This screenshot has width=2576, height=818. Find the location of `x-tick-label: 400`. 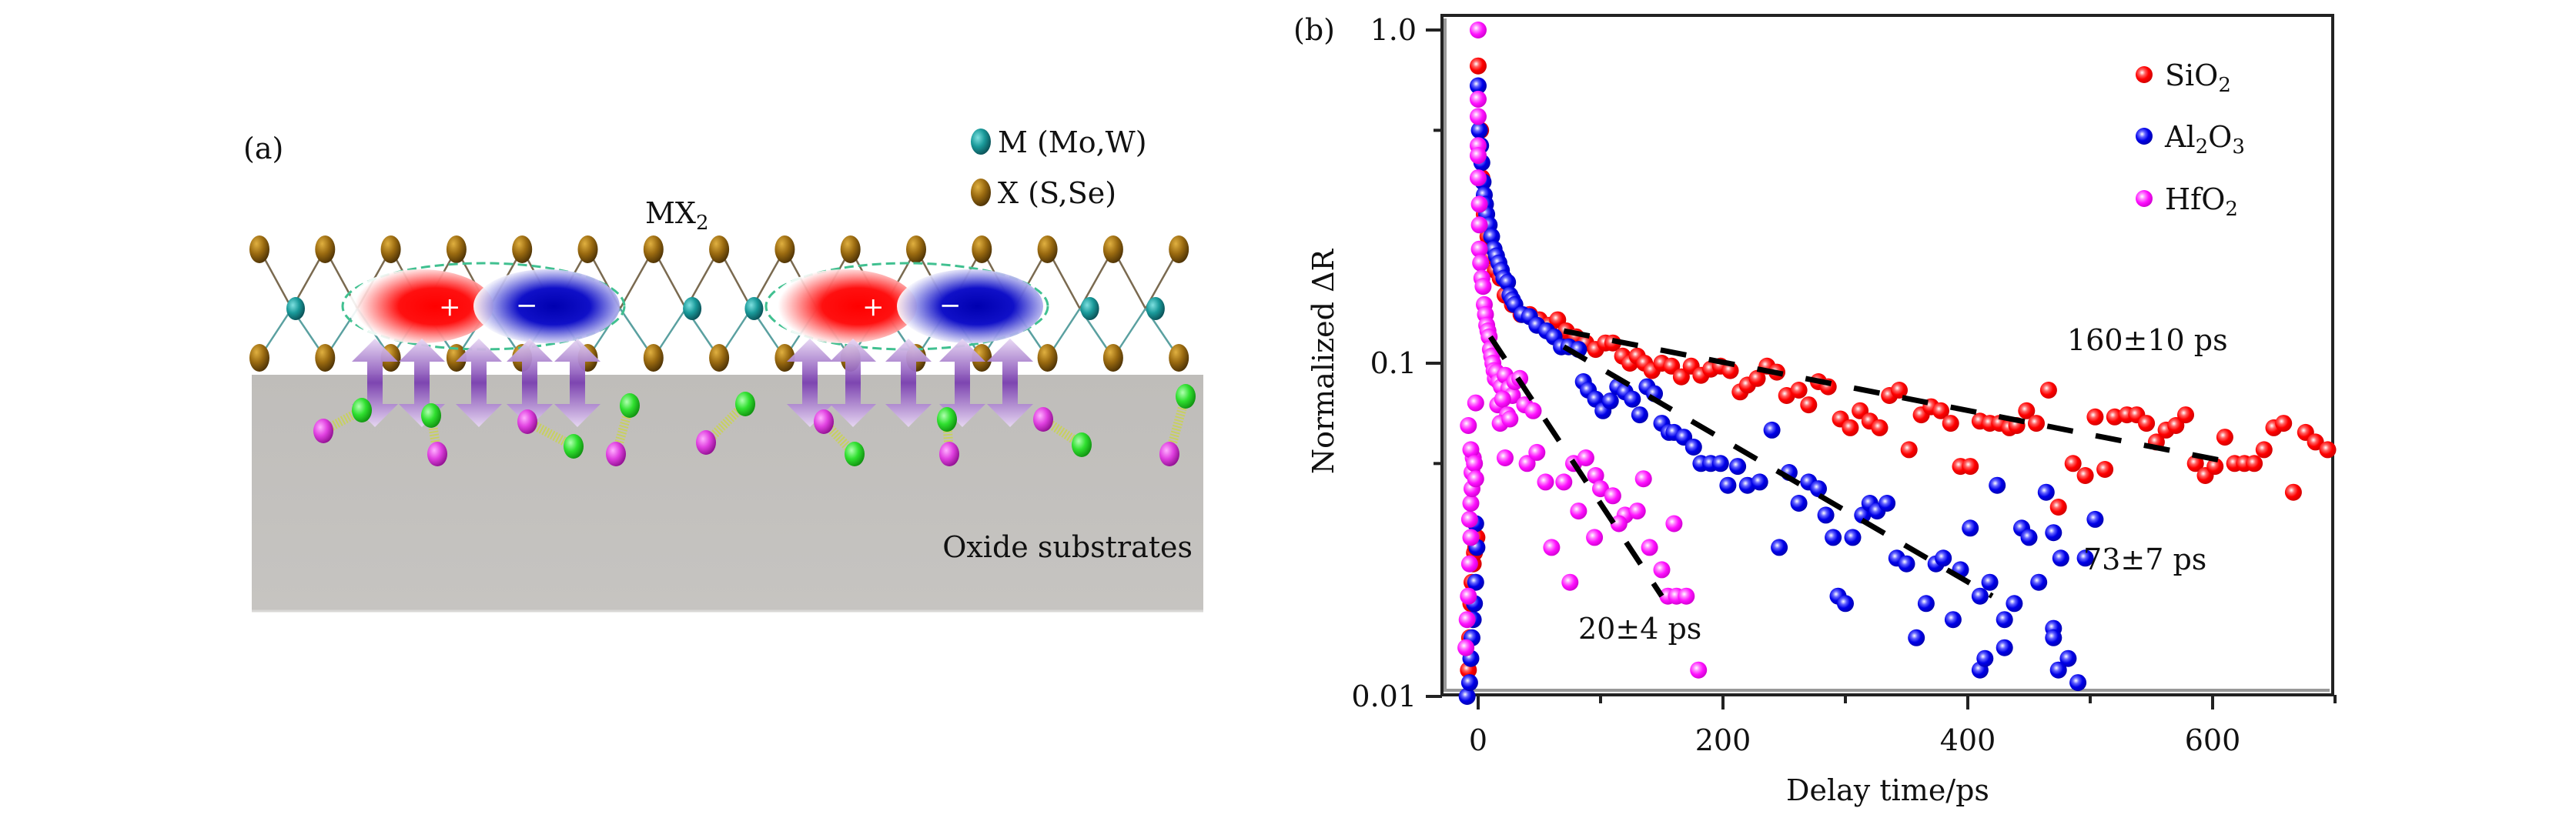

x-tick-label: 400 is located at coordinates (1968, 740).